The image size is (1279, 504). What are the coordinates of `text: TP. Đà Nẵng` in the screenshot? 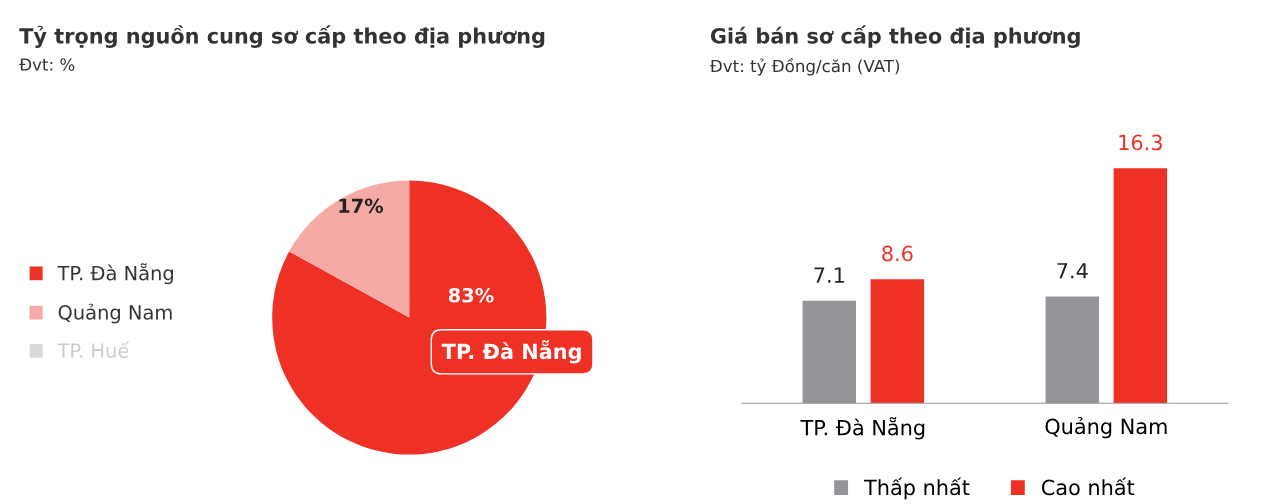 It's located at (511, 352).